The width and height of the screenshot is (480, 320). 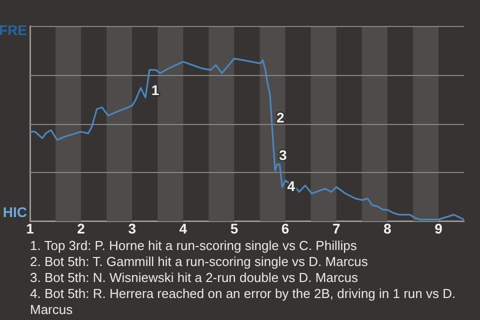 I want to click on text: 3. Bot 5th: N. Wisniewski hit a 2-run double vs D. Marcus, so click(x=195, y=278).